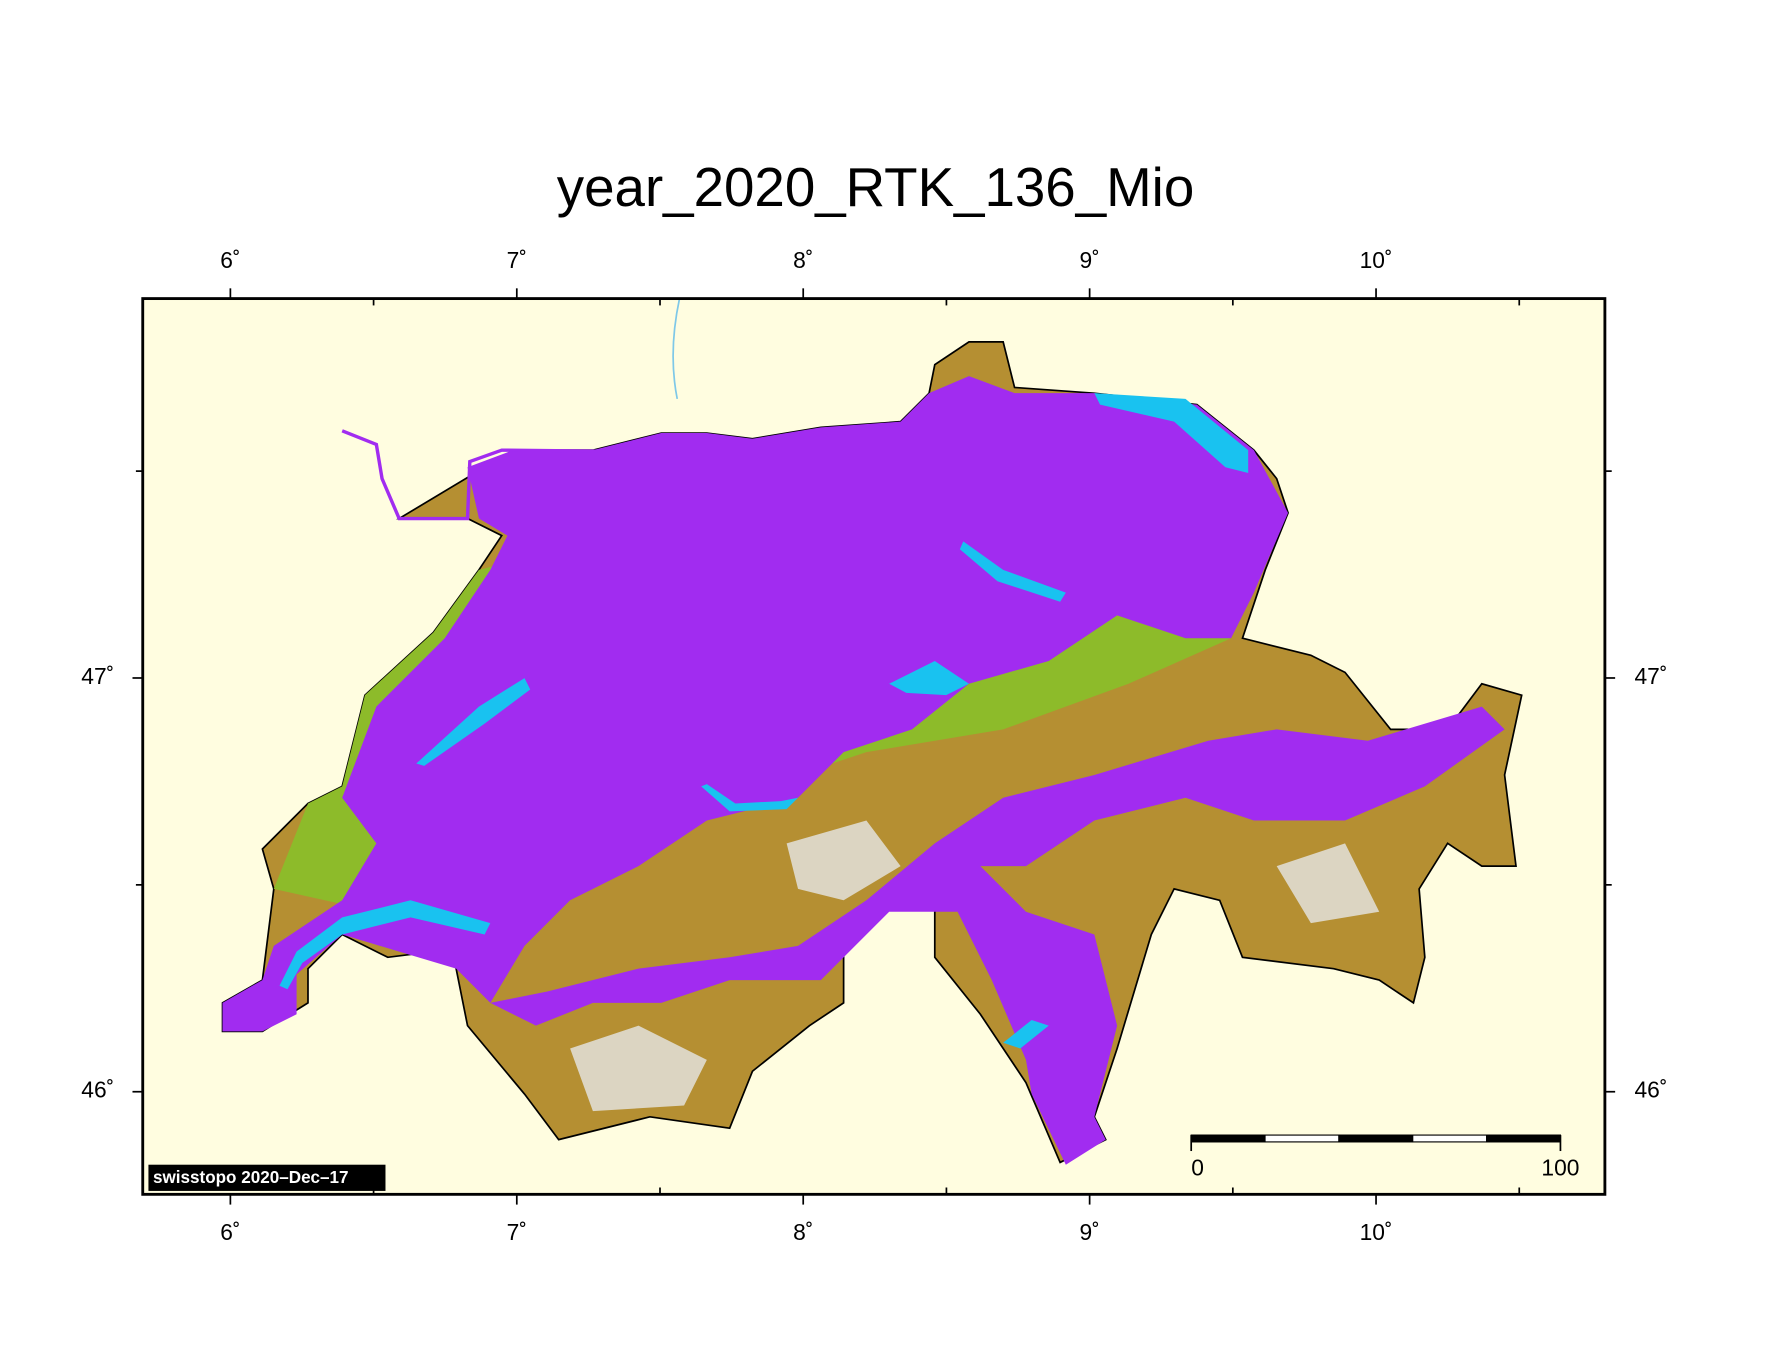 This screenshot has width=1767, height=1363. What do you see at coordinates (385, 945) in the screenshot?
I see `lake-geneva` at bounding box center [385, 945].